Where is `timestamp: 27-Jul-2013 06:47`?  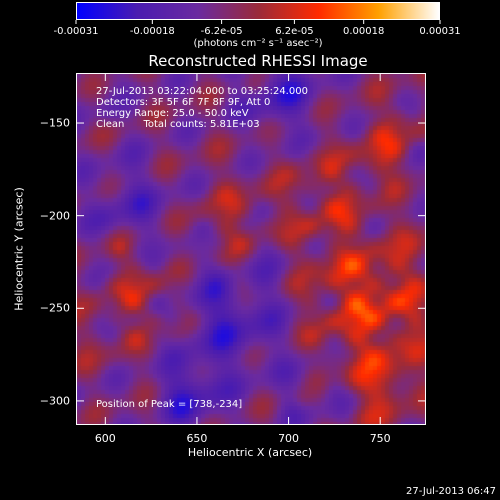 timestamp: 27-Jul-2013 06:47 is located at coordinates (450, 491).